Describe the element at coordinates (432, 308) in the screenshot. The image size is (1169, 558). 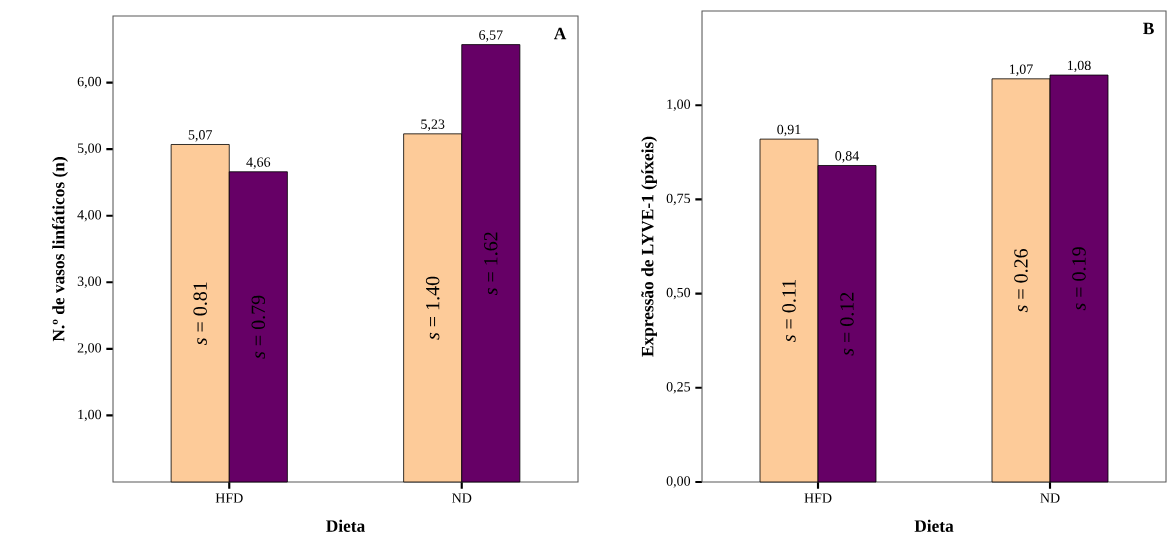
I see `annotation: s = 1.40` at that location.